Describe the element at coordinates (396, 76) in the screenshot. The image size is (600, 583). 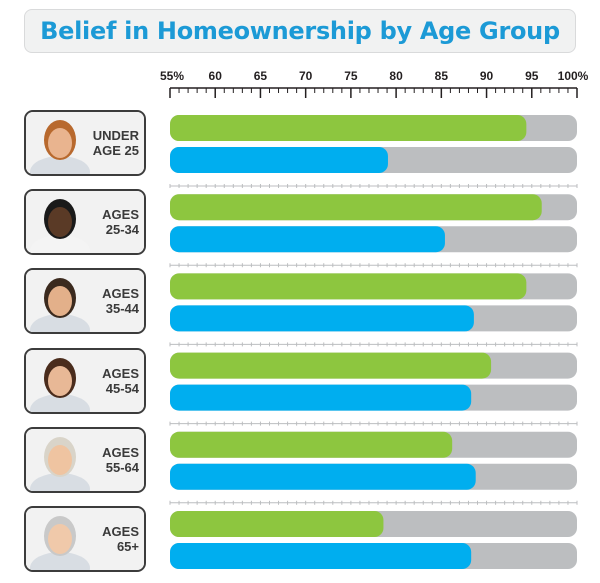
I see `x-tick-label: 80` at that location.